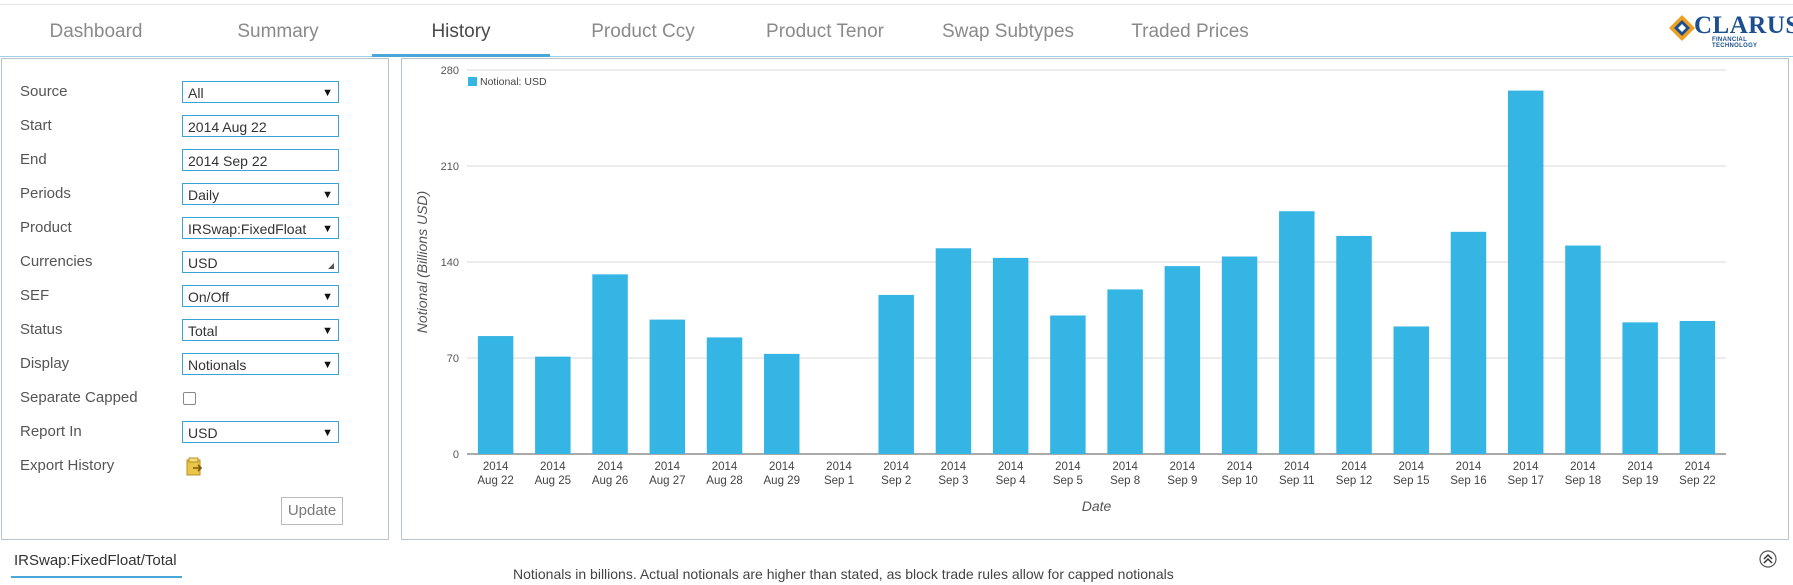  What do you see at coordinates (45, 363) in the screenshot?
I see `display-label: Display` at bounding box center [45, 363].